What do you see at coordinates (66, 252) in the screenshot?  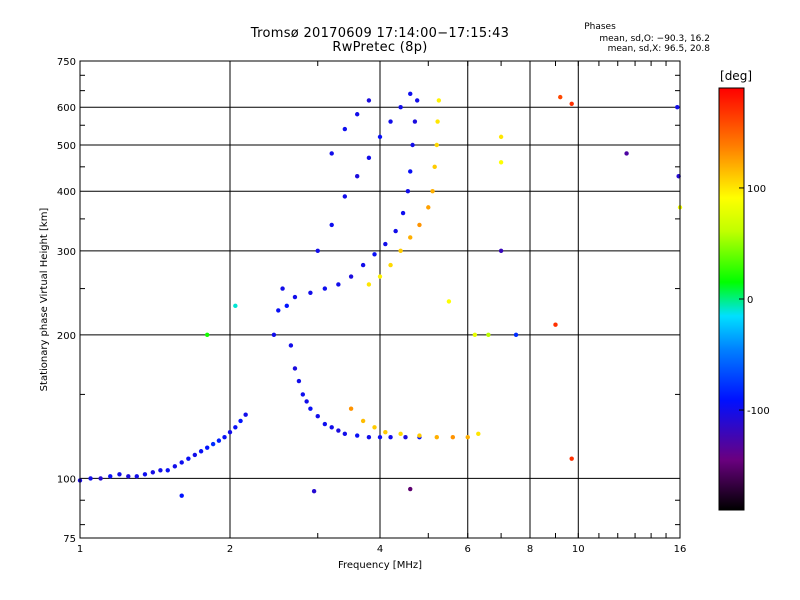 I see `y-tick-label: 300` at bounding box center [66, 252].